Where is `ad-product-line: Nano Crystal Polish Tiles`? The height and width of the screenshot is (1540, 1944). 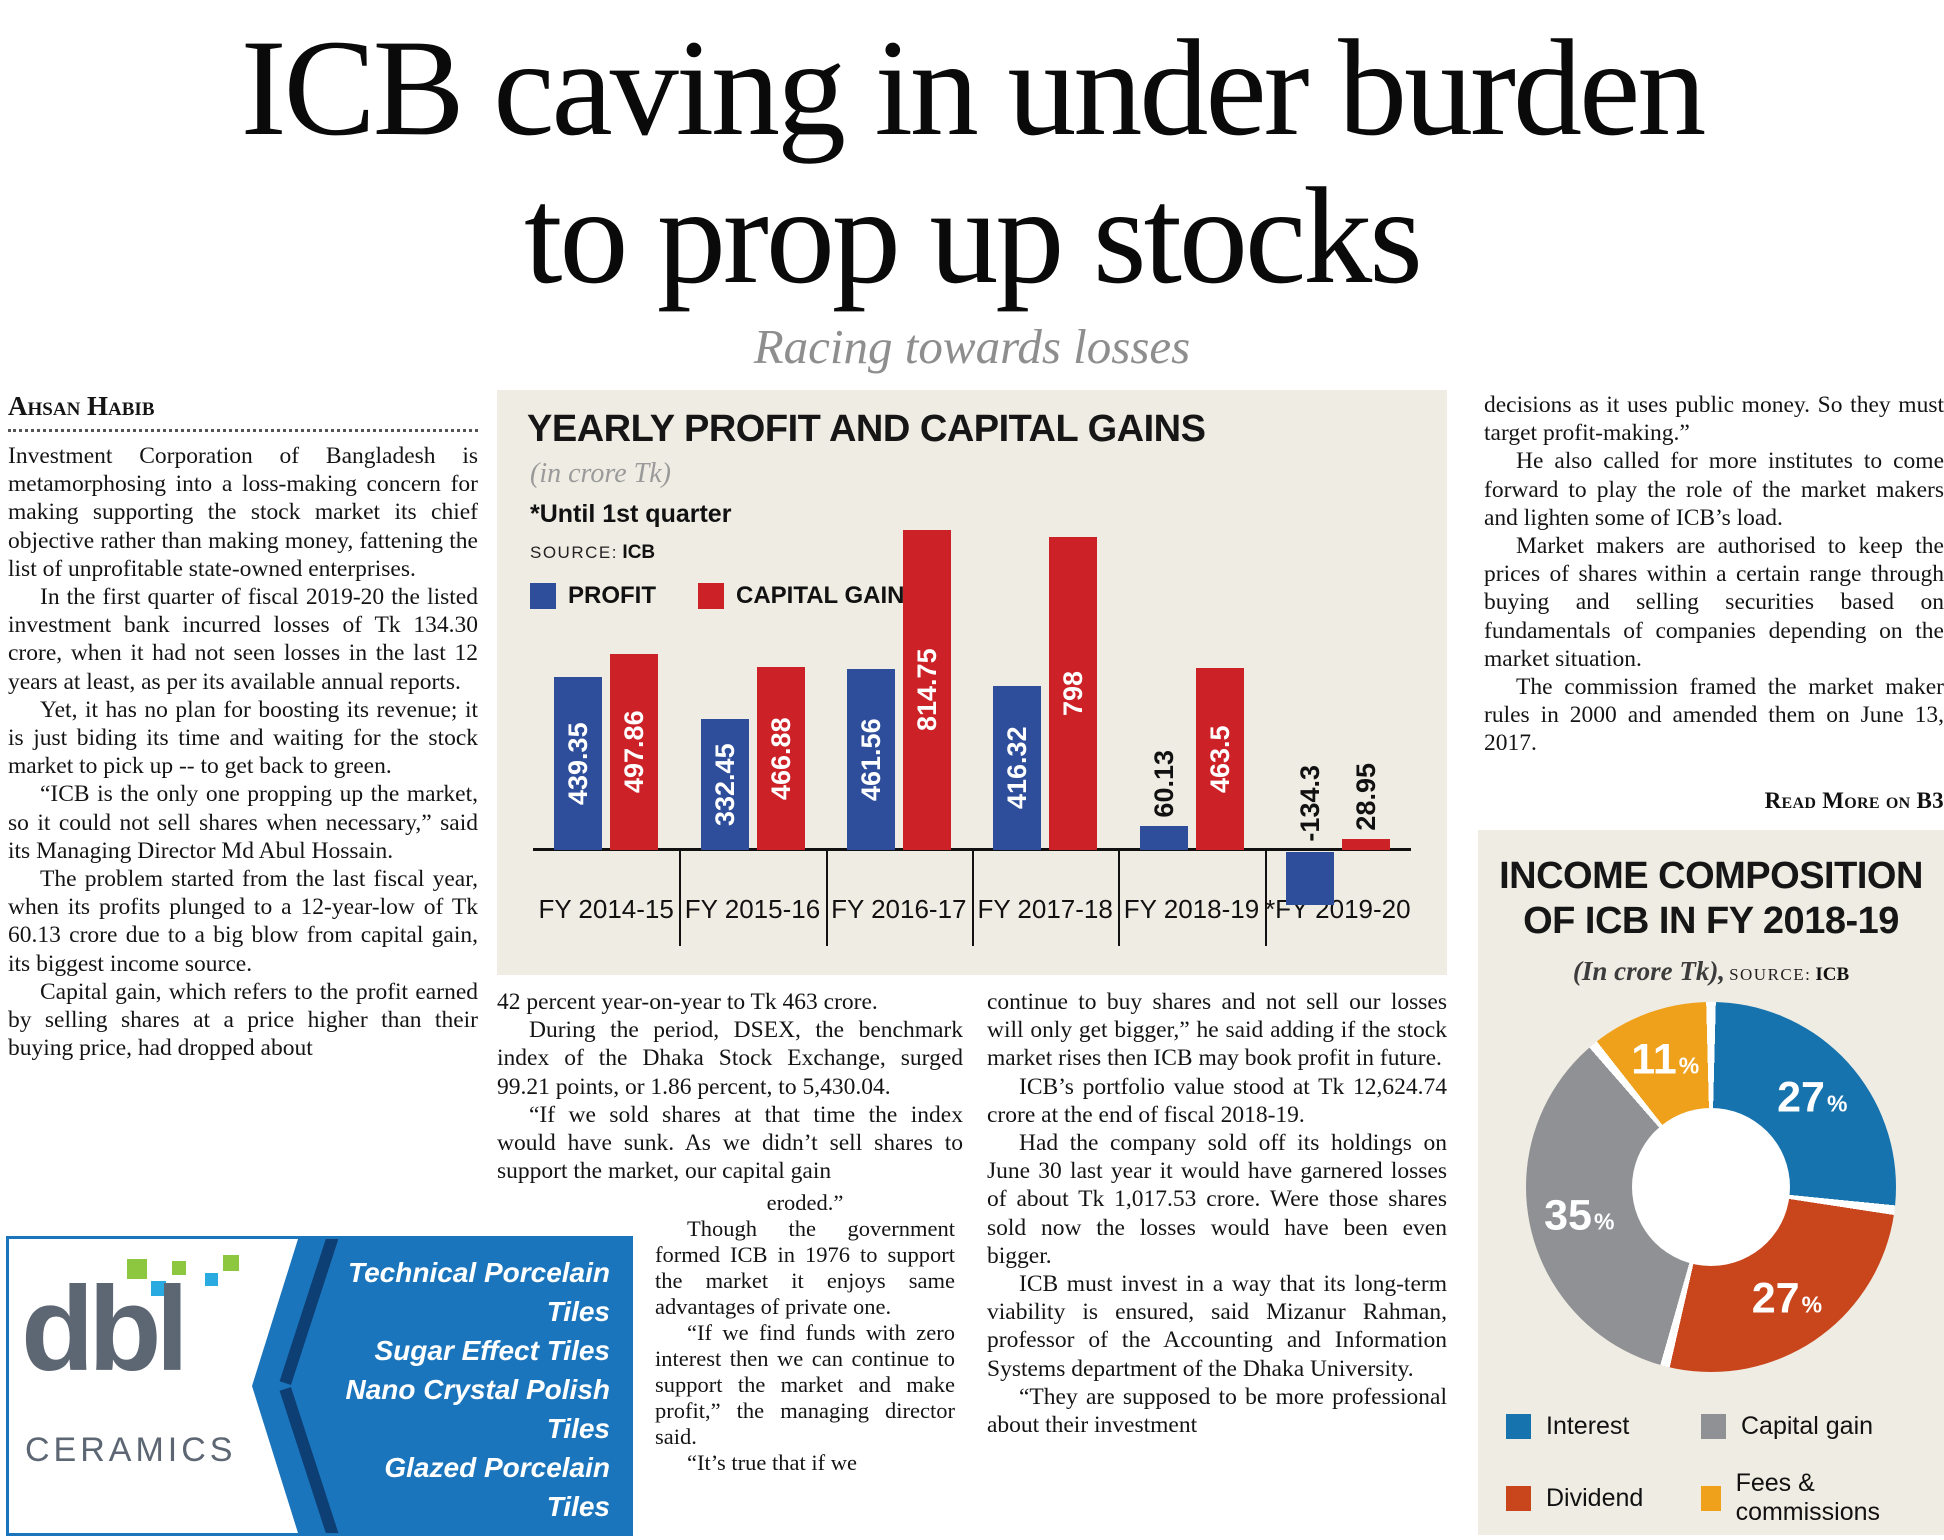
ad-product-line: Nano Crystal Polish Tiles is located at coordinates (477, 1409).